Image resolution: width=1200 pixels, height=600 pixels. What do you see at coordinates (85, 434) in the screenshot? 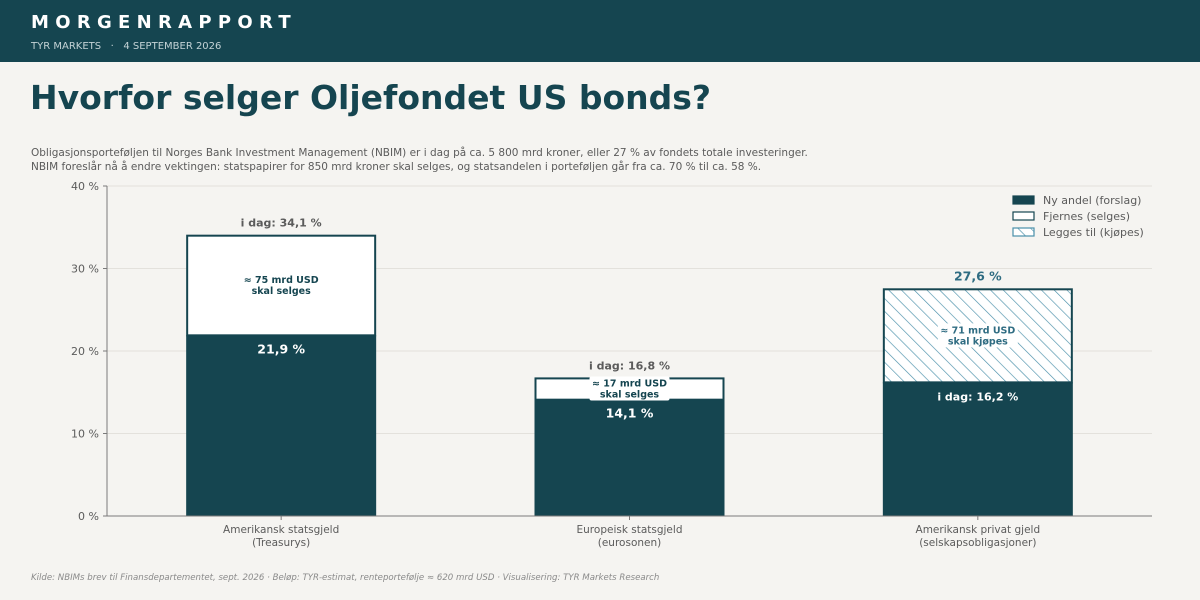
I see `y-tick-label: 10 %` at bounding box center [85, 434].